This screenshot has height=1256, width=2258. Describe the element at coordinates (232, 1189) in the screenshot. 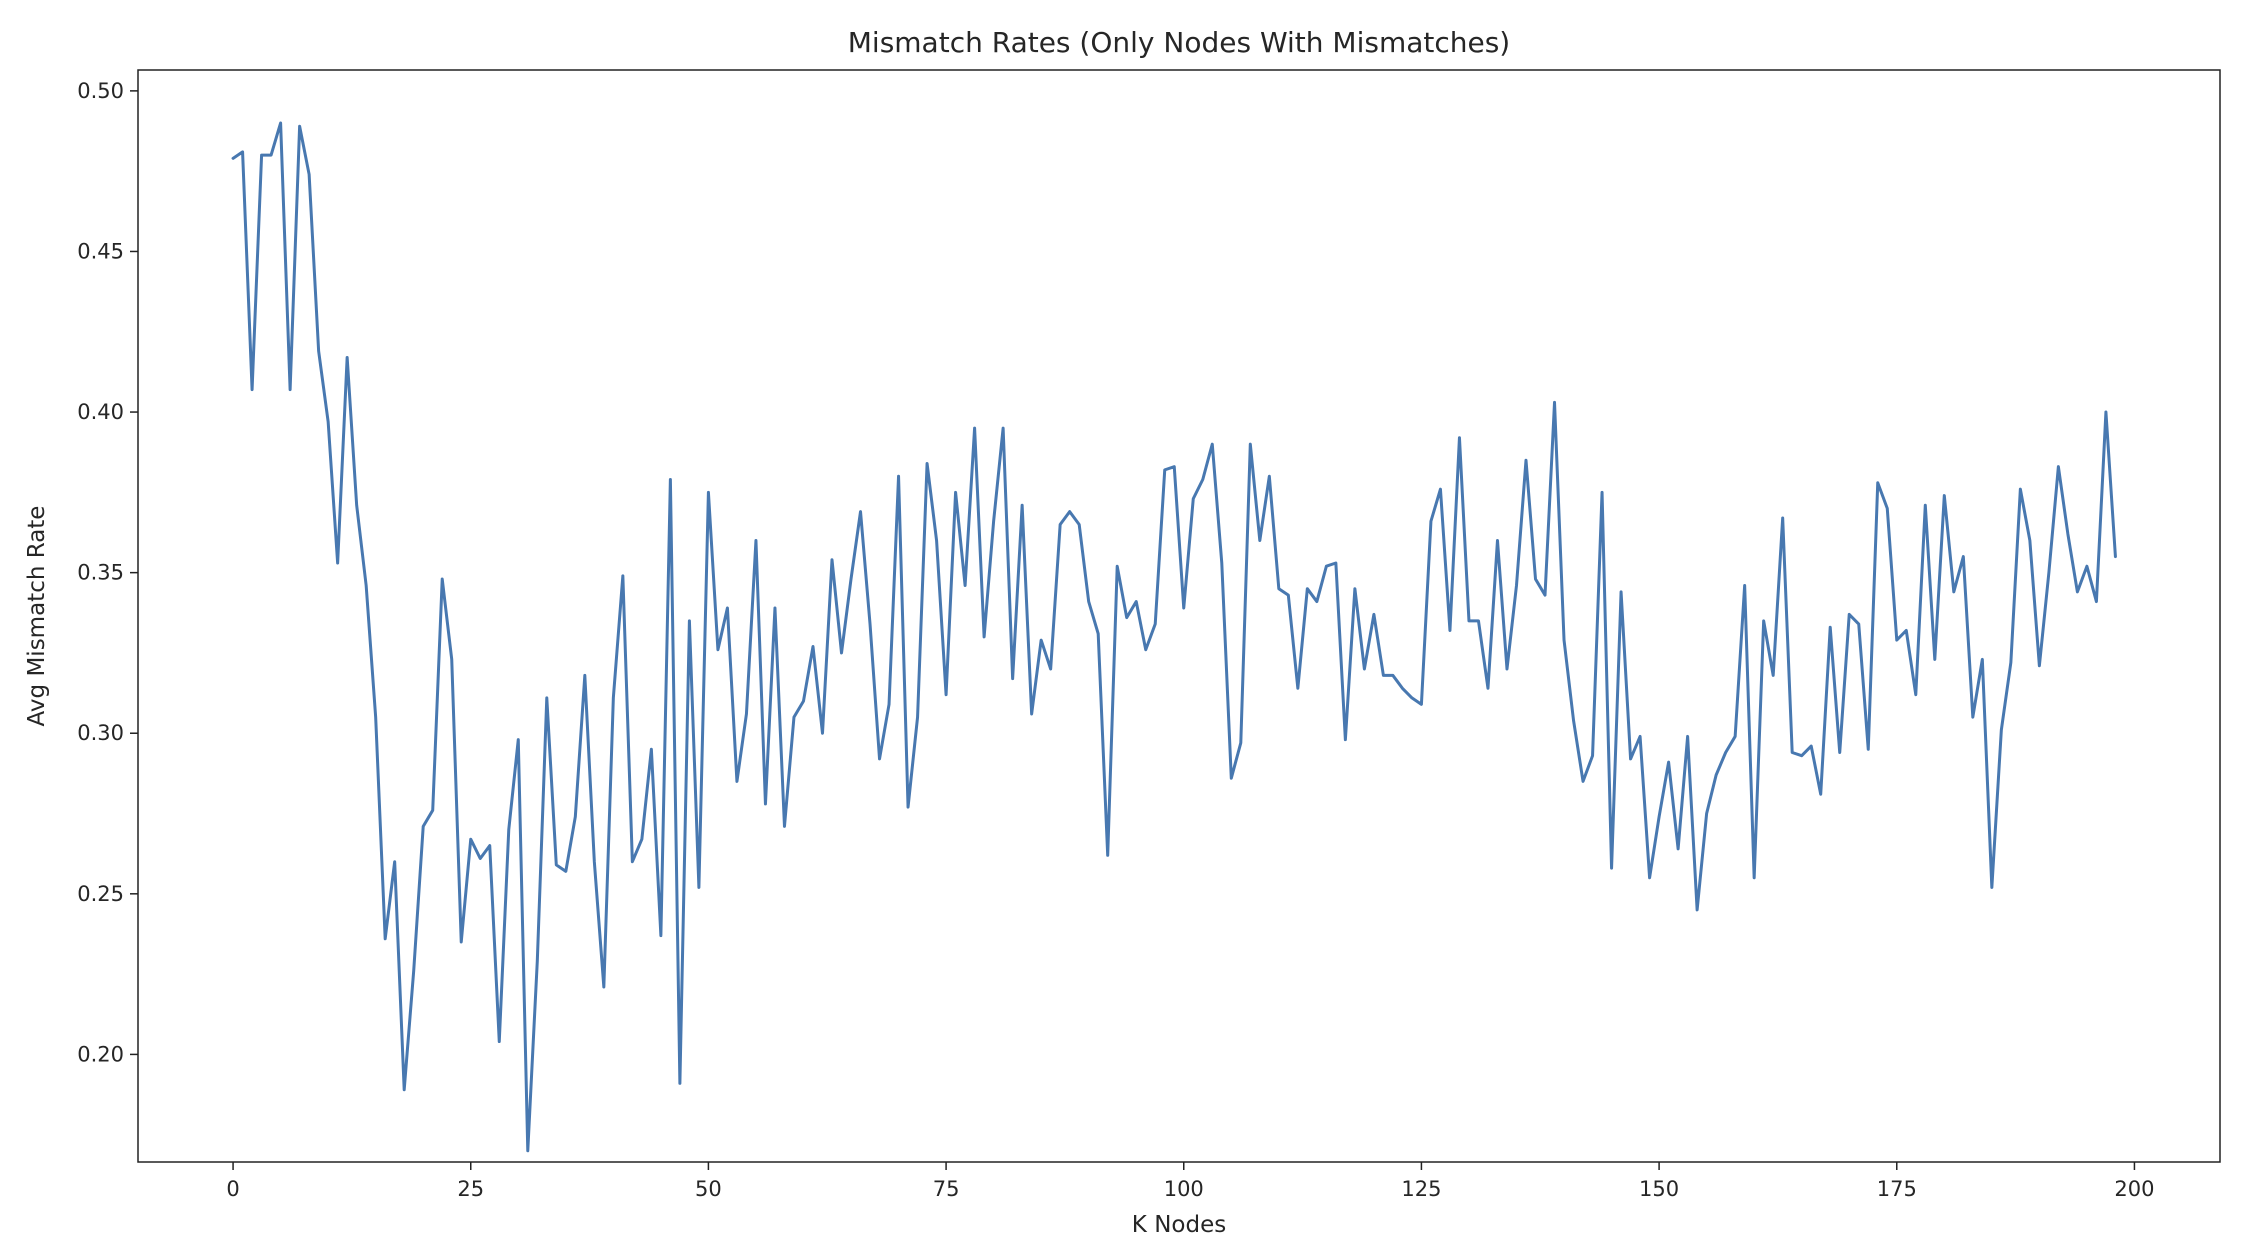

I see `x-tick-label: 0` at that location.